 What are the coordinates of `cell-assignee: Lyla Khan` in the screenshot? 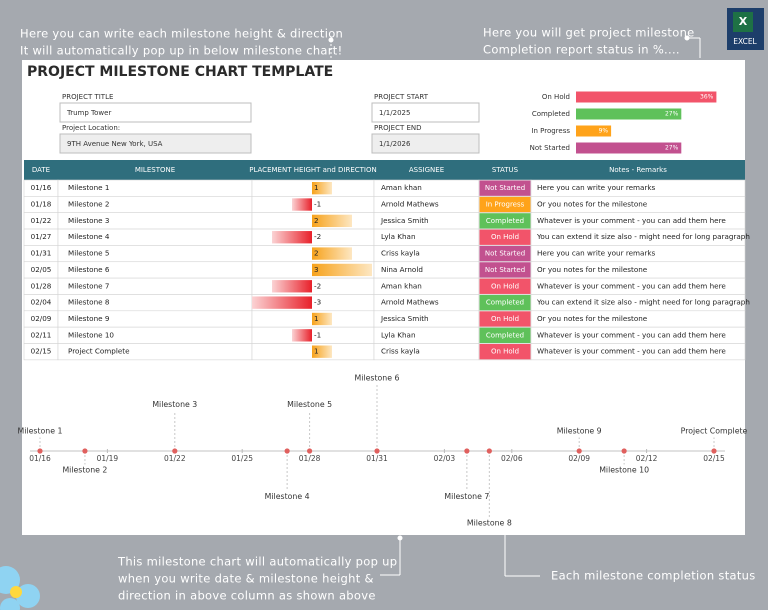 It's located at (398, 236).